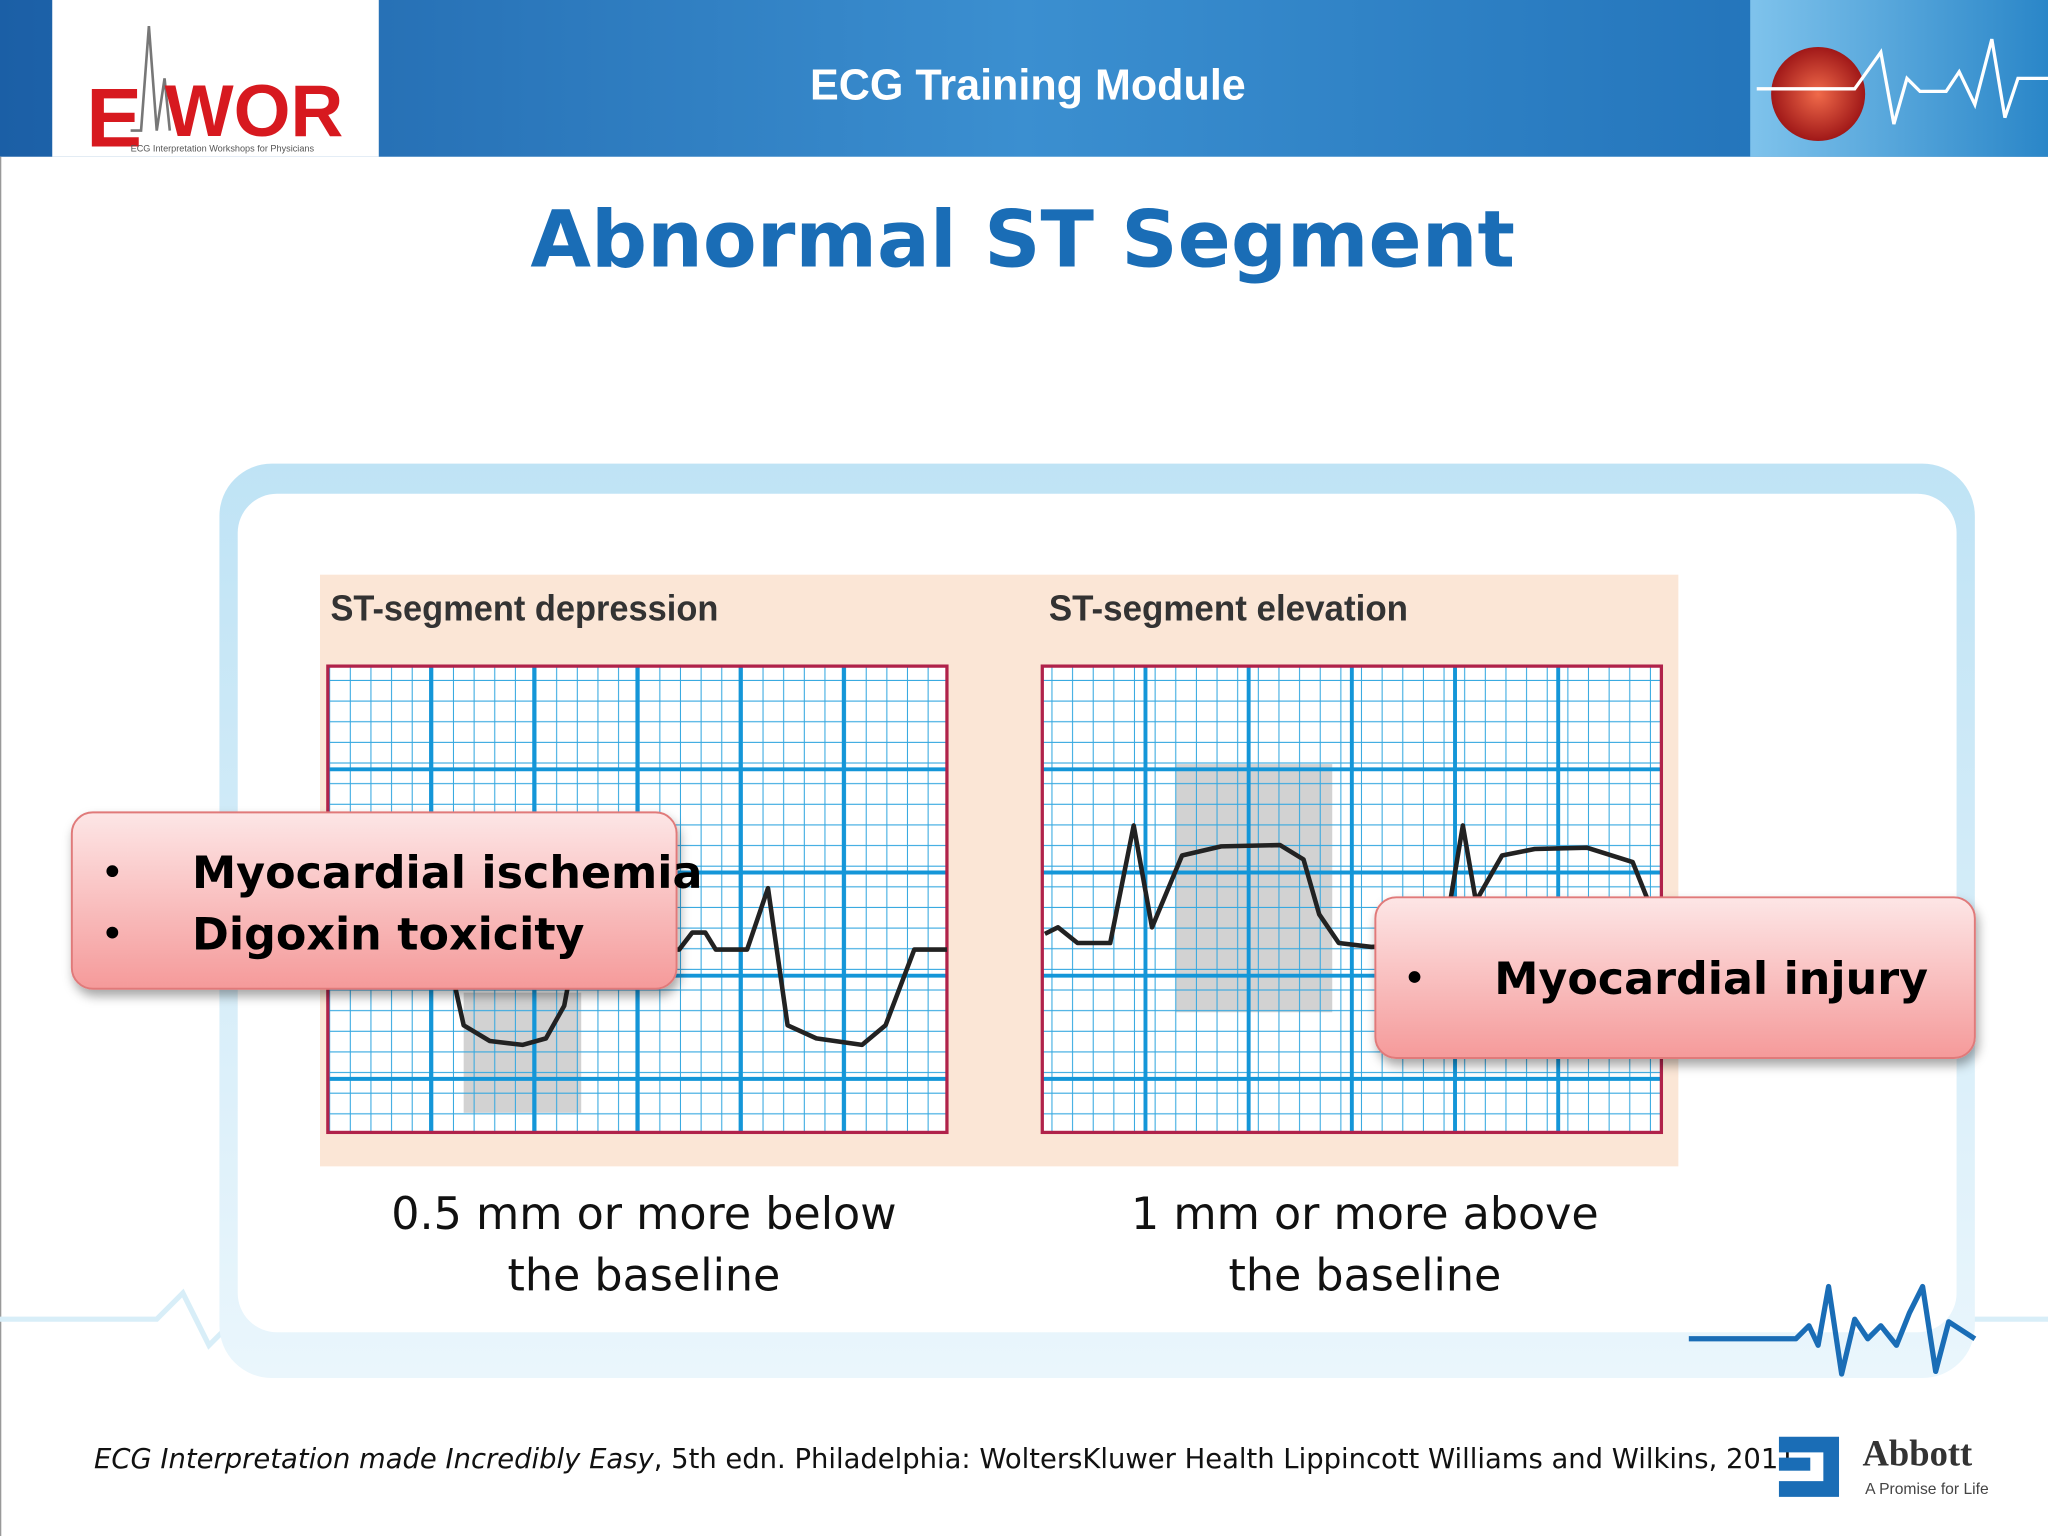 The width and height of the screenshot is (2048, 1536). Describe the element at coordinates (1918, 1452) in the screenshot. I see `abbott-name: Abbott` at that location.